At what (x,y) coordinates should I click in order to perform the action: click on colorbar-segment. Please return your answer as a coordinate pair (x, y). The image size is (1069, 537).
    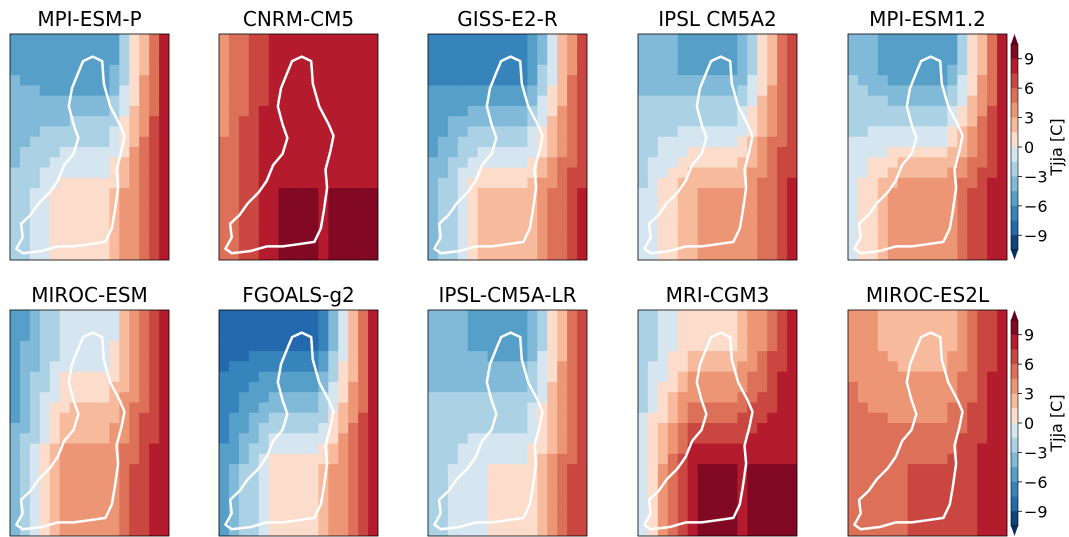
    Looking at the image, I should click on (1014, 485).